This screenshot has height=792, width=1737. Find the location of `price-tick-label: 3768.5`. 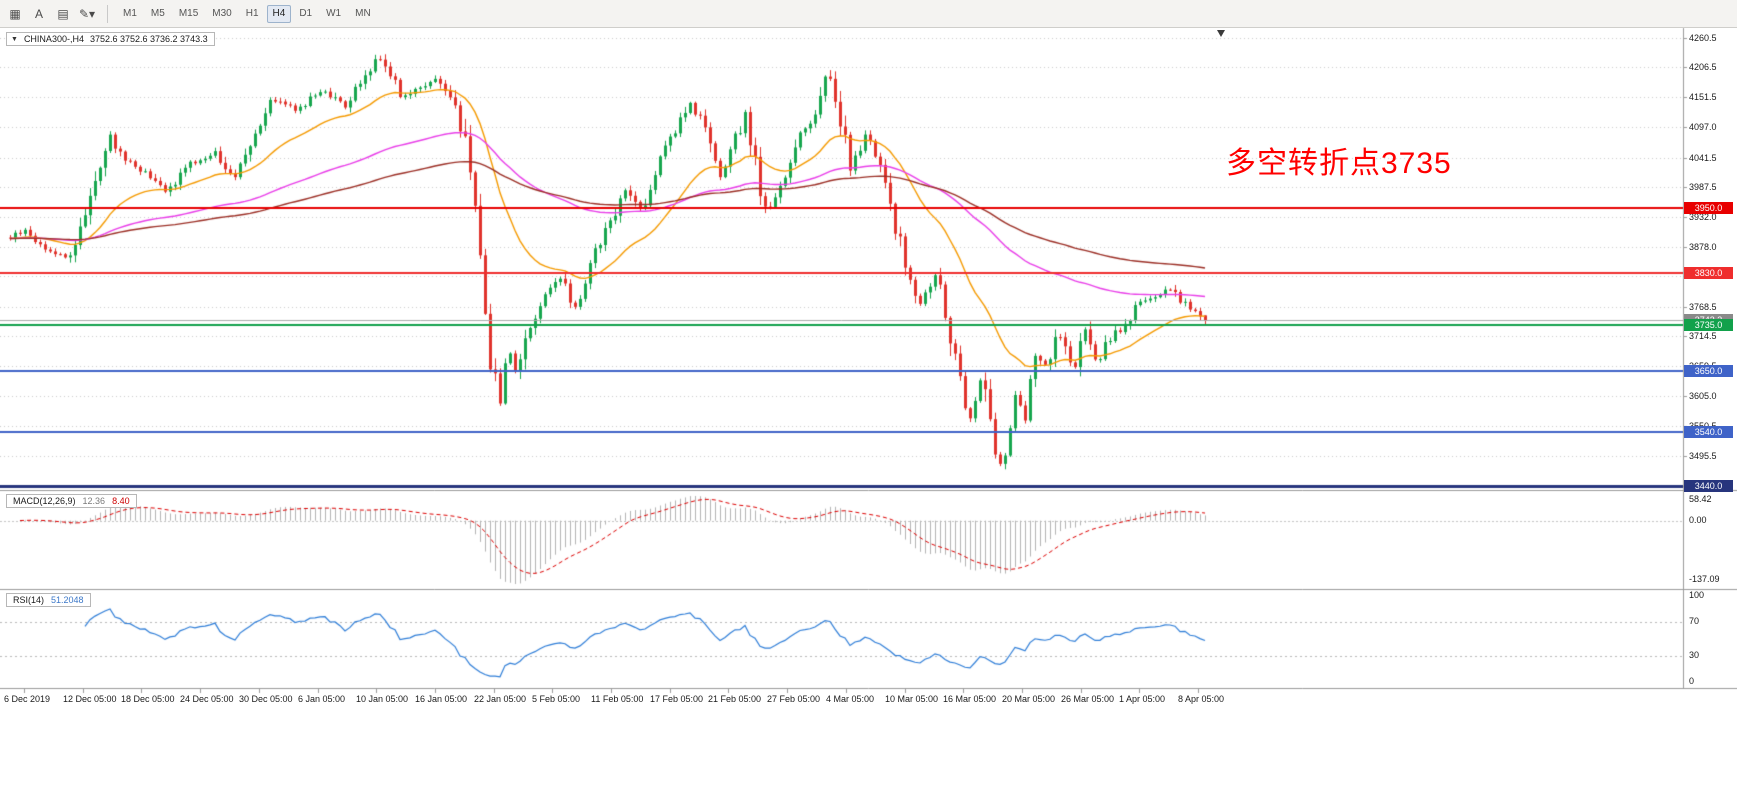

price-tick-label: 3768.5 is located at coordinates (1703, 306).